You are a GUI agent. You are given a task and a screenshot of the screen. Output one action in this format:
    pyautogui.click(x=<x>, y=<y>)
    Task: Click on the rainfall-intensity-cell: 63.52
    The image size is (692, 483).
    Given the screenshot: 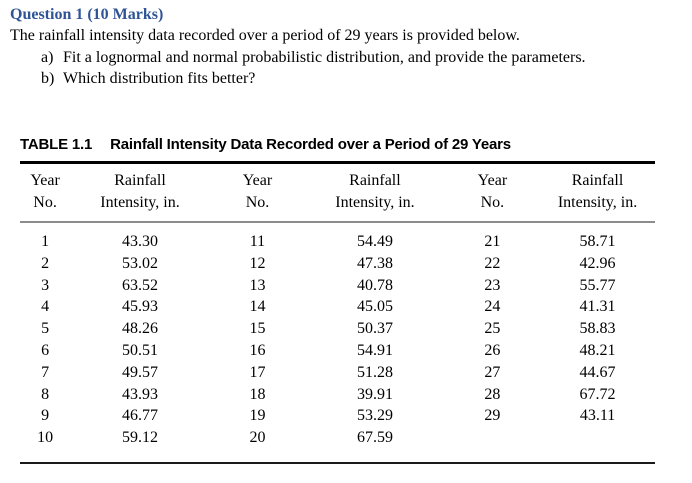 What is the action you would take?
    pyautogui.click(x=140, y=285)
    